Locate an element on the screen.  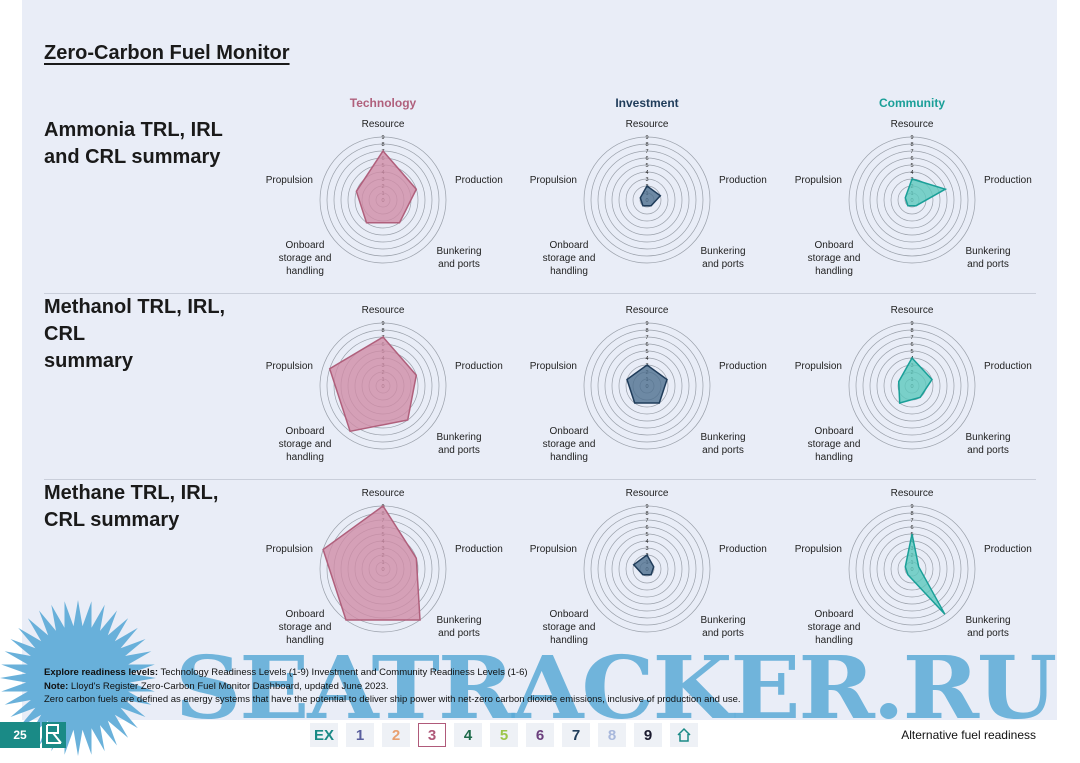
column-header: Technology is located at coordinates (383, 103).